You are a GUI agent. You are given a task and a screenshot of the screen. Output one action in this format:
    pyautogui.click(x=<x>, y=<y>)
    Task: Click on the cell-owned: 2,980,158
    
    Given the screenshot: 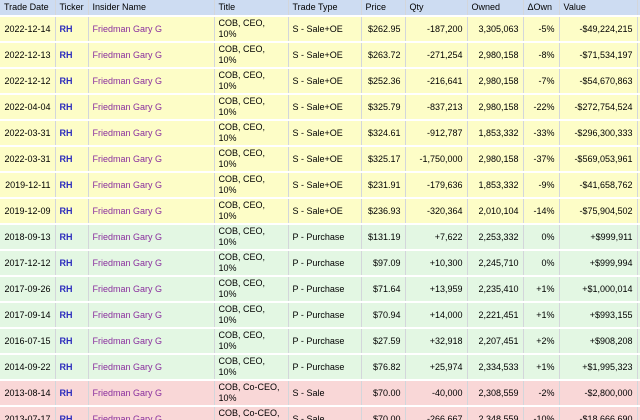 What is the action you would take?
    pyautogui.click(x=495, y=107)
    